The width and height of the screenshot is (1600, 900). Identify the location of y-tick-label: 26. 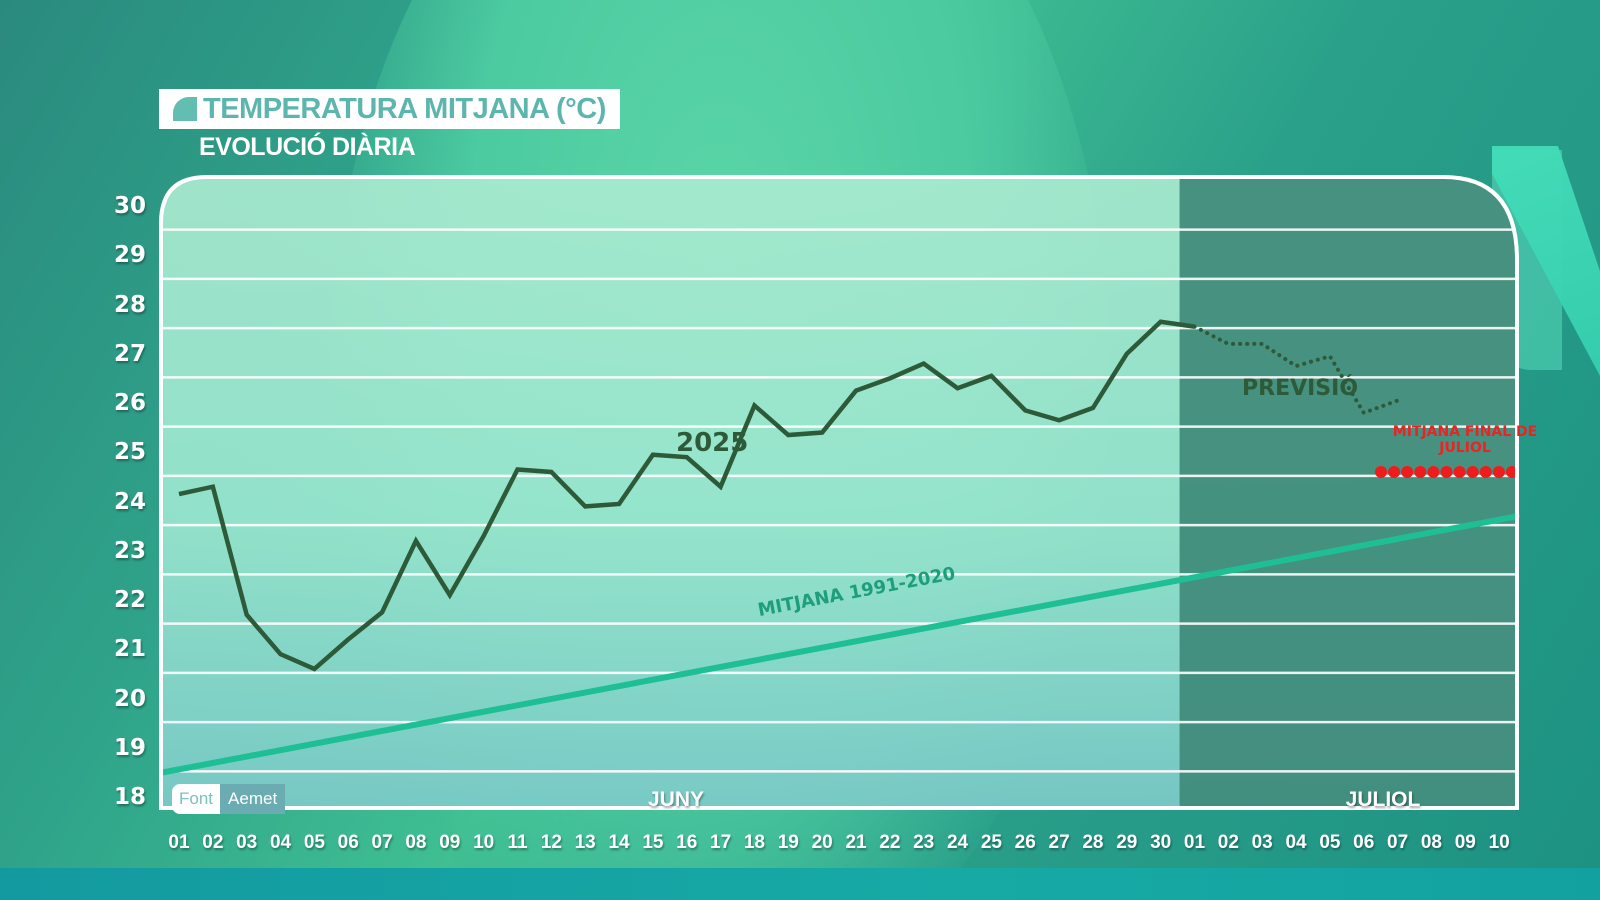
(129, 403).